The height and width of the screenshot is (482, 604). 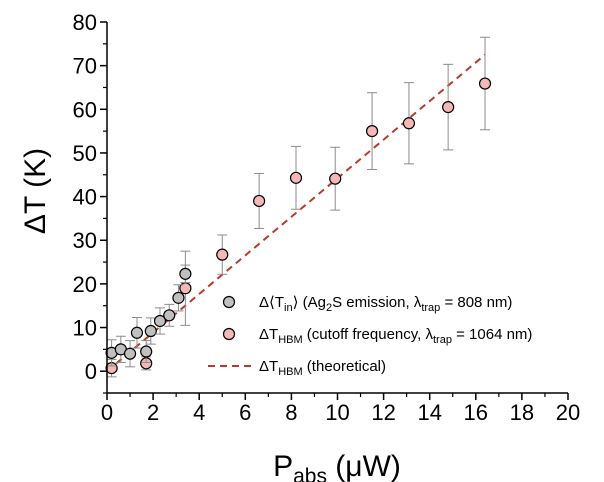 I want to click on legend-label-1-part-2: (cutoff frequency, λ, so click(x=368, y=334).